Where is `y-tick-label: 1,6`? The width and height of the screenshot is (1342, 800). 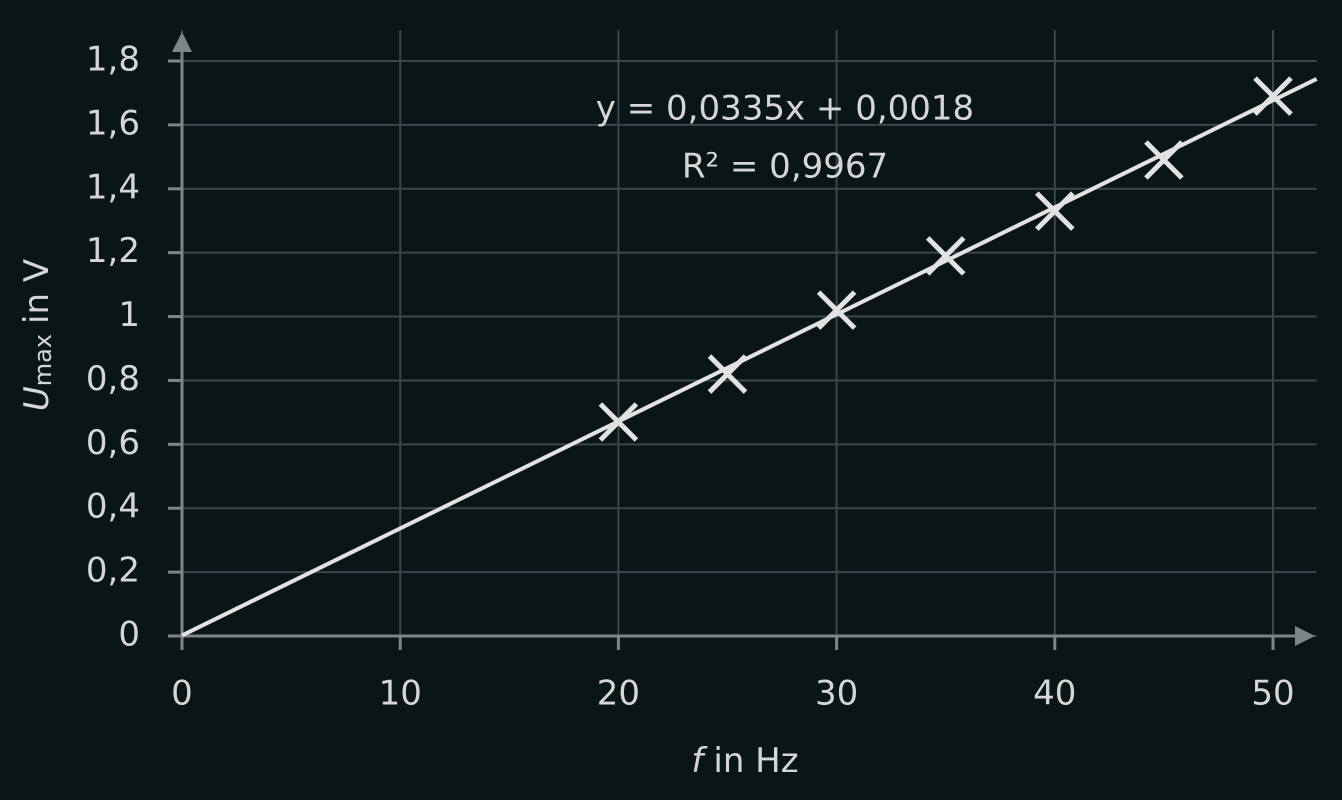
y-tick-label: 1,6 is located at coordinates (113, 123).